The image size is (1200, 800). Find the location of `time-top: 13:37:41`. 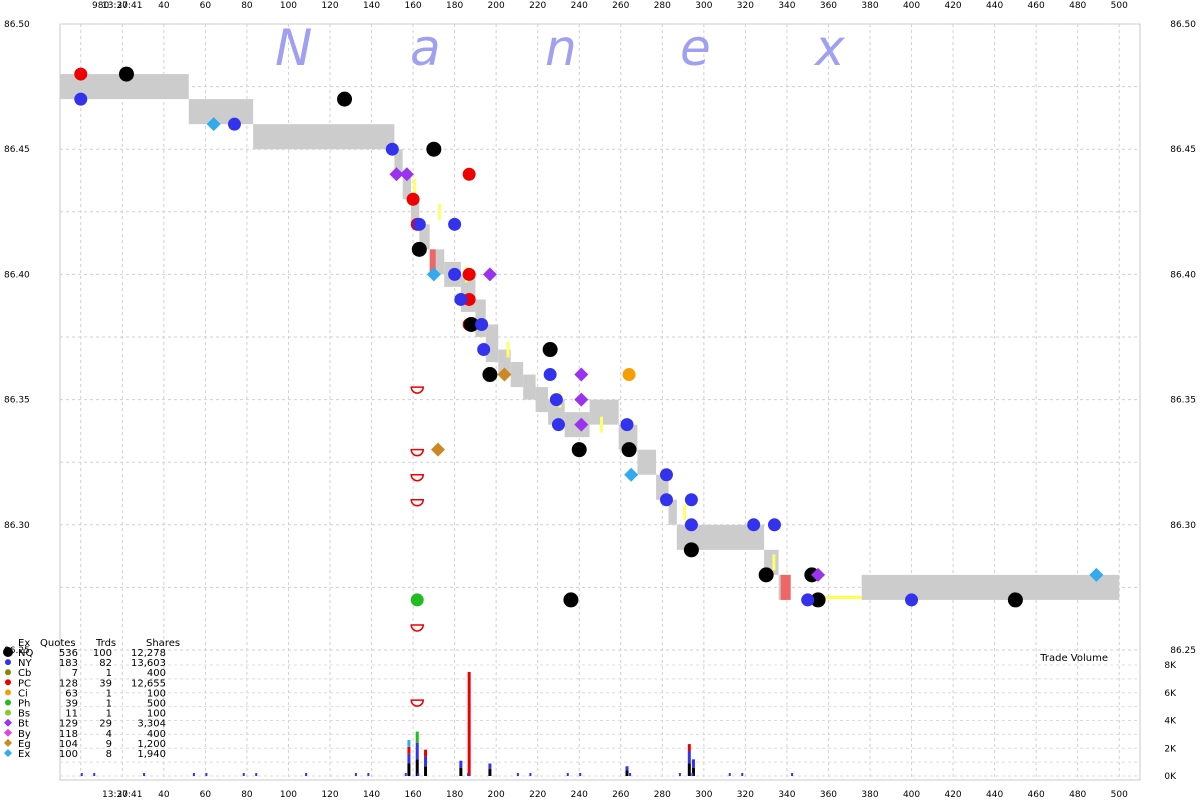

time-top: 13:37:41 is located at coordinates (122, 6).